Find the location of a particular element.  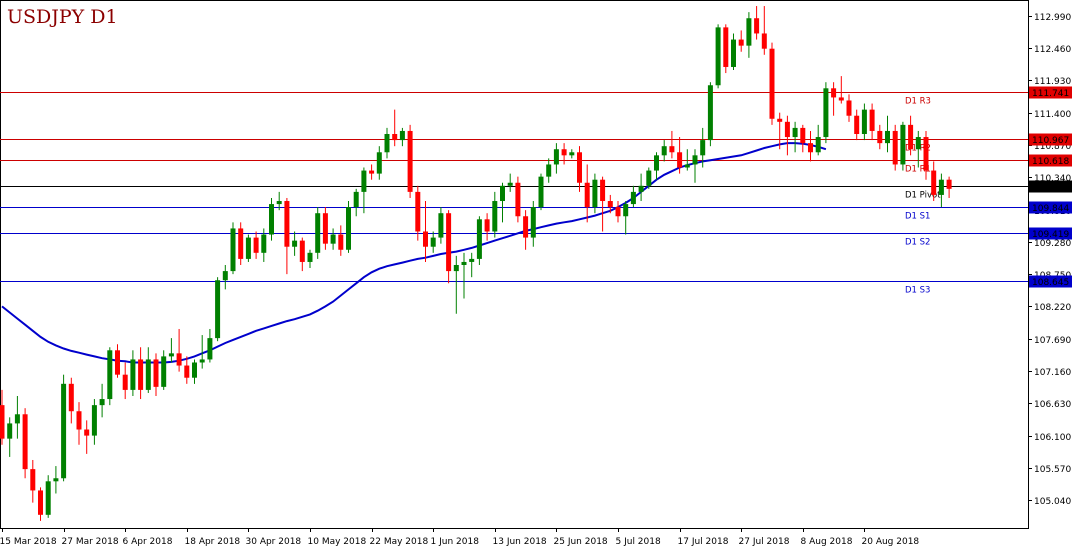

level-price-tag: 110.193 is located at coordinates (1050, 188).